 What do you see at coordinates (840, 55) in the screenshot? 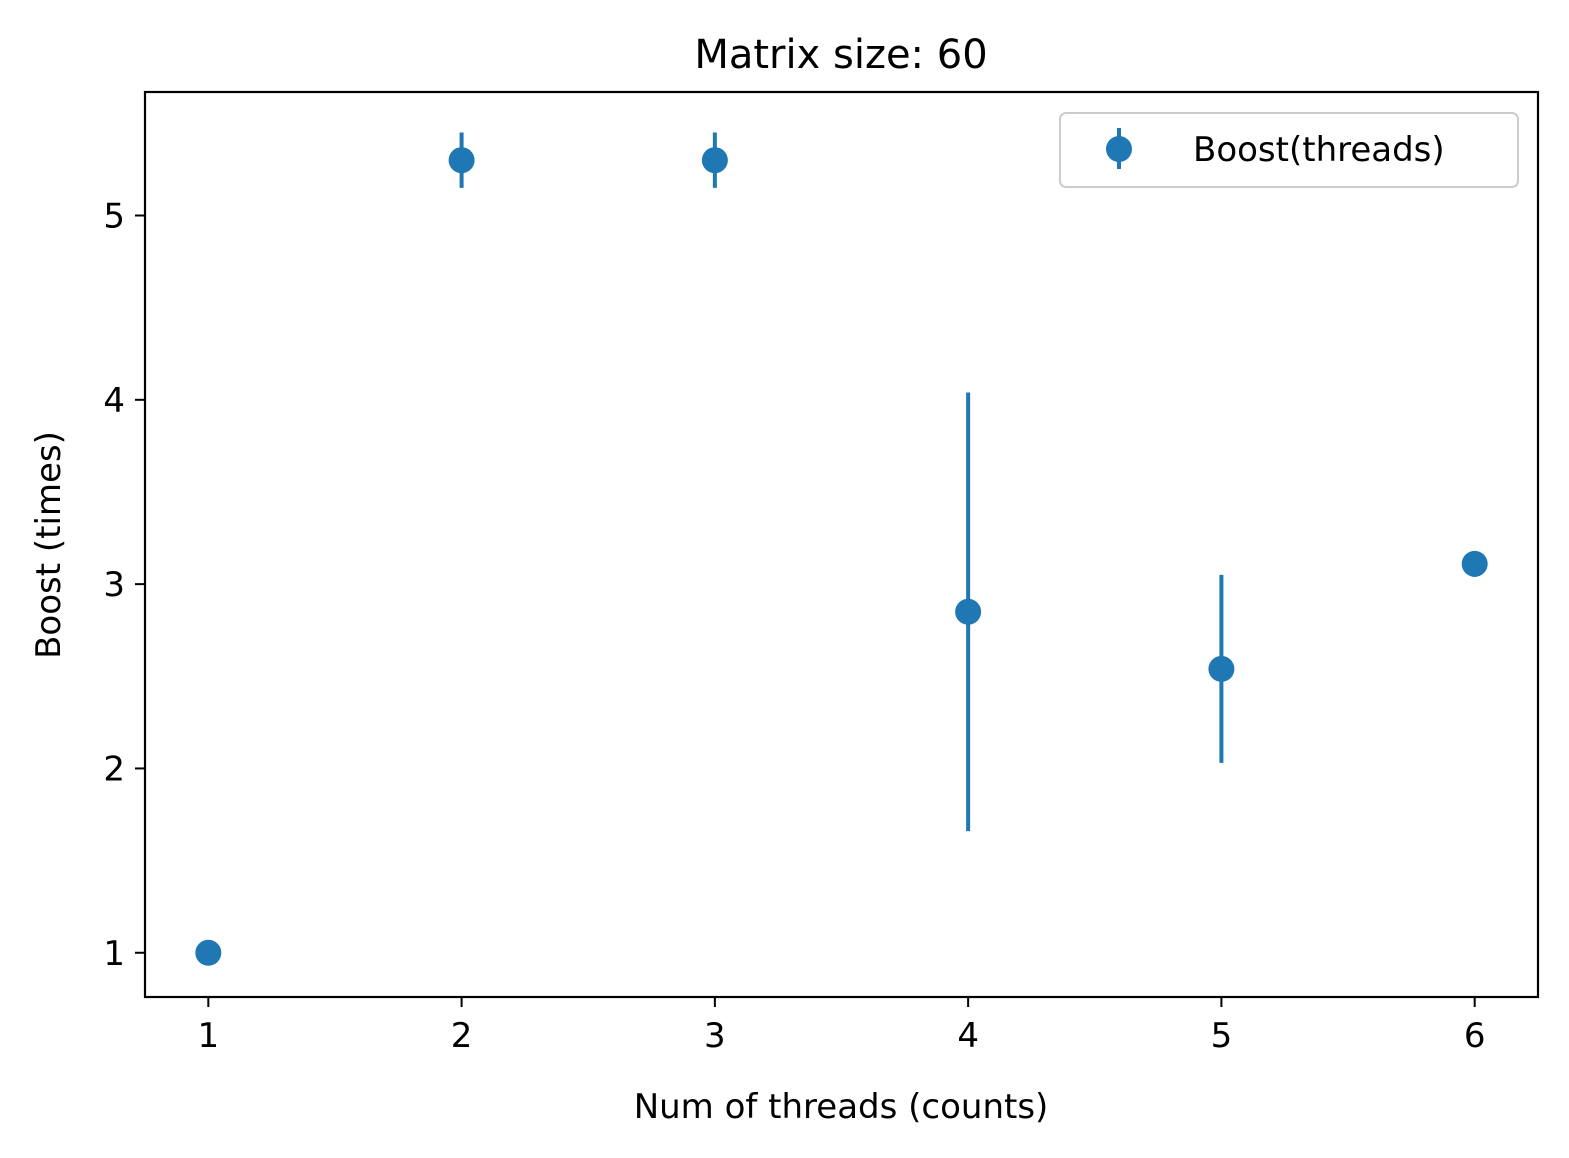
I see `chart-title: Matrix size: 60` at bounding box center [840, 55].